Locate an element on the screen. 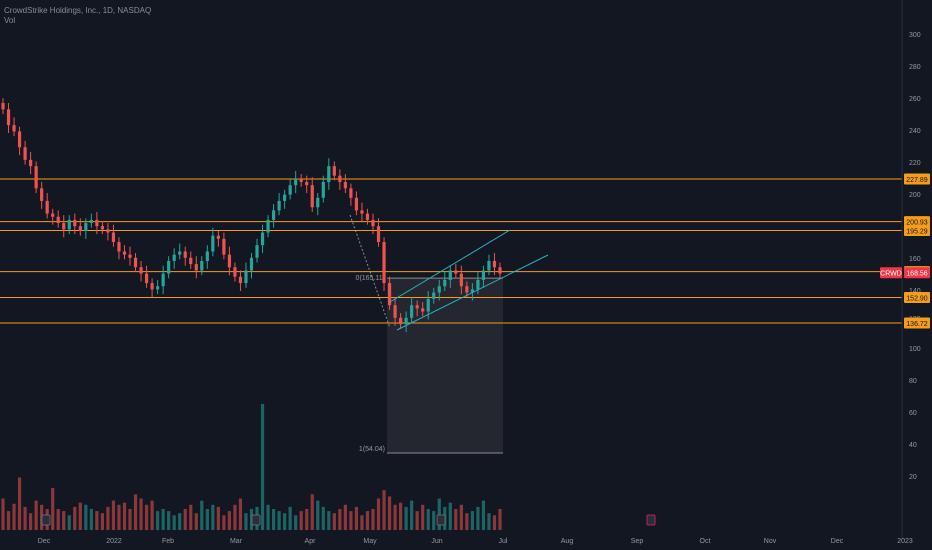 The height and width of the screenshot is (550, 932). x-tick-label: Jun is located at coordinates (436, 541).